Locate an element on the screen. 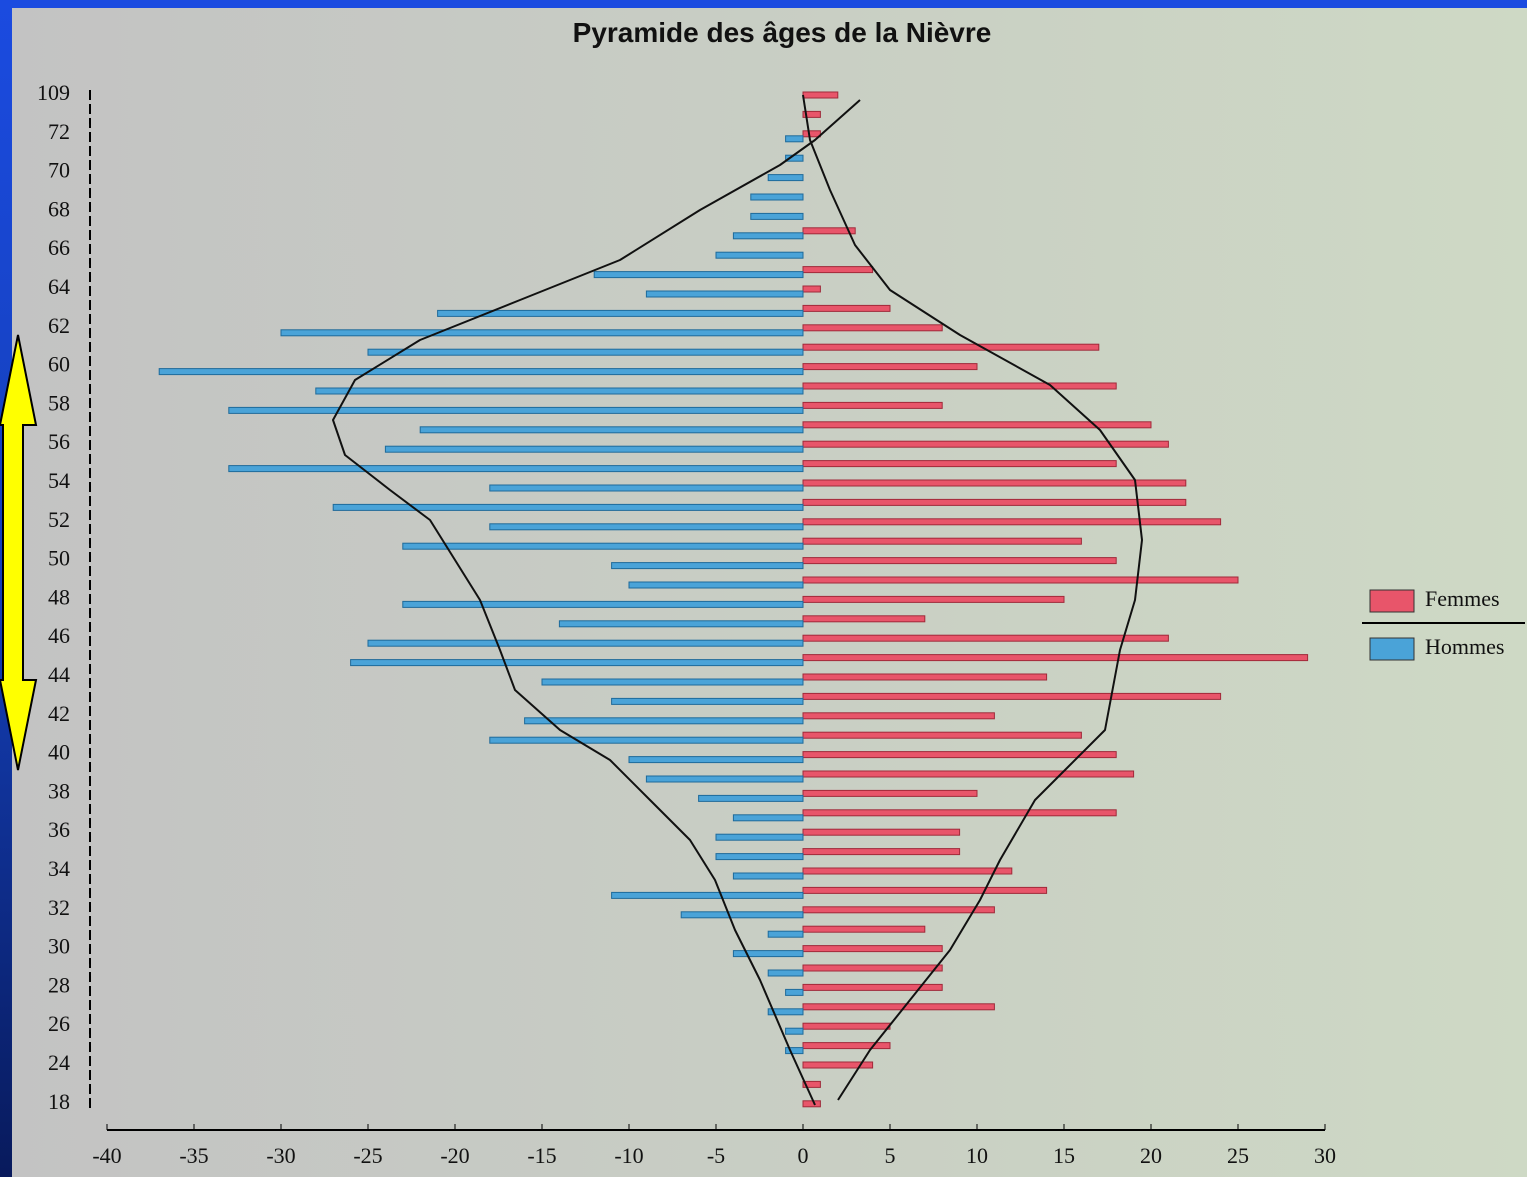  x-tick-label: 15 is located at coordinates (1064, 1155).